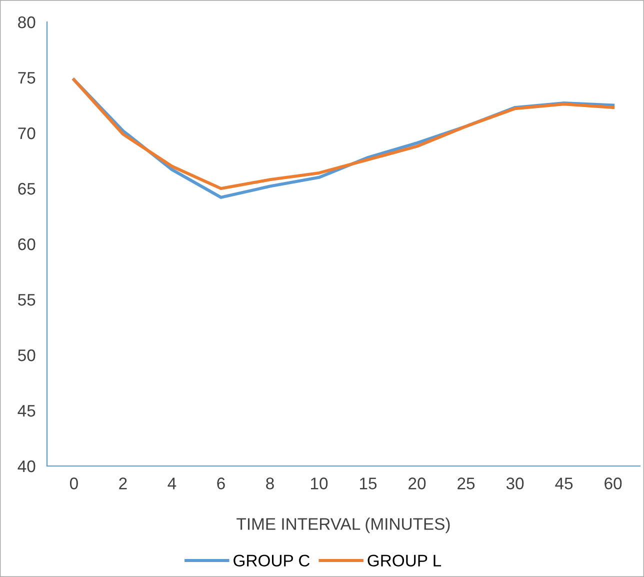 The height and width of the screenshot is (577, 644). Describe the element at coordinates (466, 484) in the screenshot. I see `x-tick-label: 25` at that location.